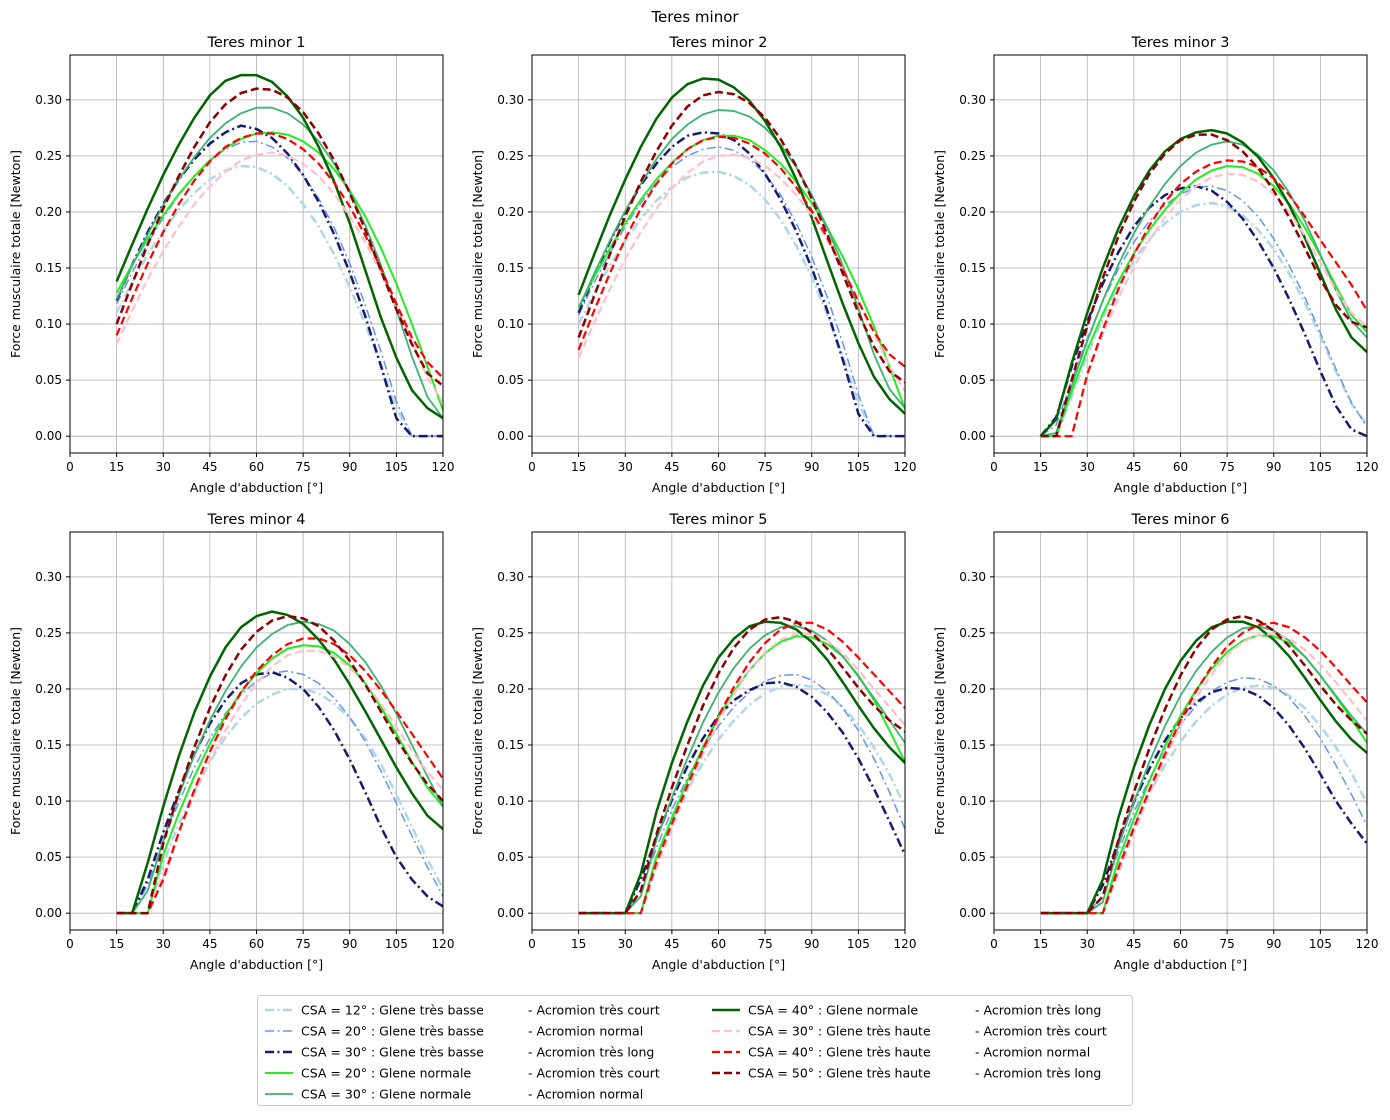 This screenshot has height=1120, width=1390. I want to click on x-tick-label: 15, so click(116, 944).